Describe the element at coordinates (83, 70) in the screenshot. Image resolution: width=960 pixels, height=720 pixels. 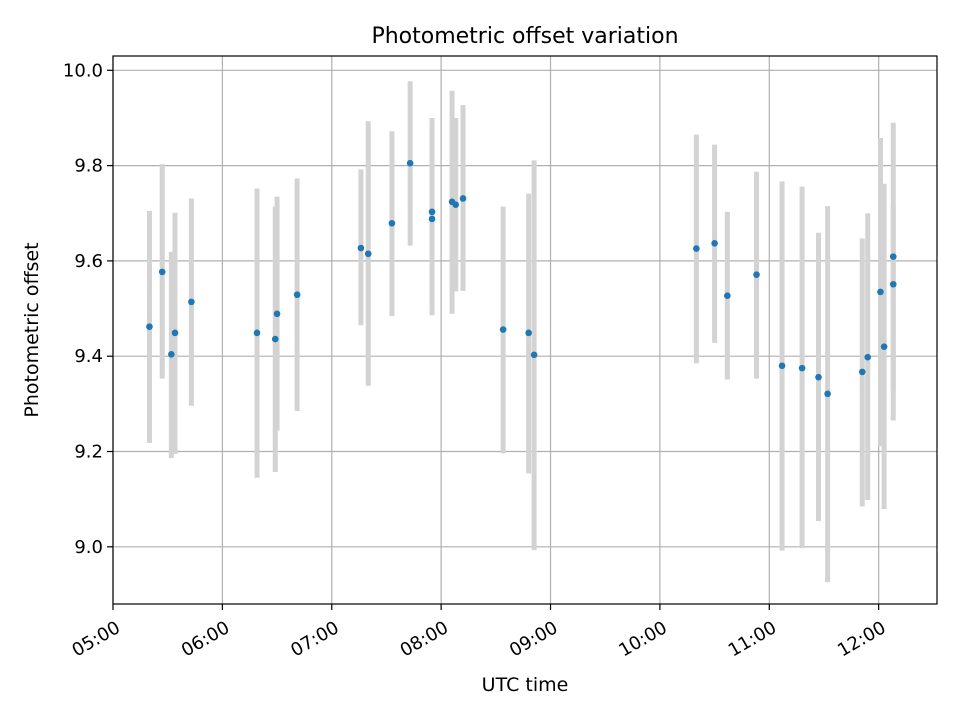
I see `y-tick-label: 10.0` at that location.